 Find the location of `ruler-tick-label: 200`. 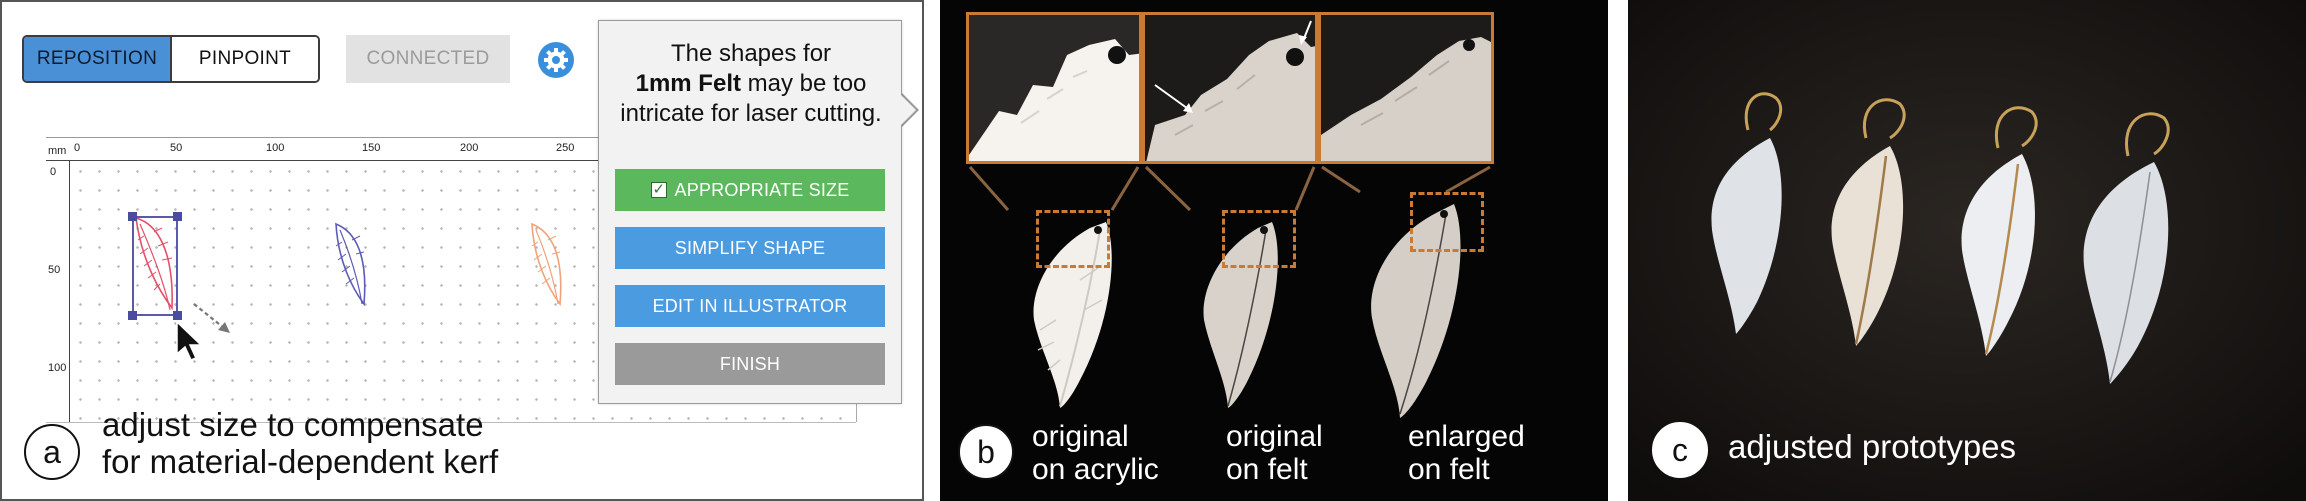

ruler-tick-label: 200 is located at coordinates (469, 148).